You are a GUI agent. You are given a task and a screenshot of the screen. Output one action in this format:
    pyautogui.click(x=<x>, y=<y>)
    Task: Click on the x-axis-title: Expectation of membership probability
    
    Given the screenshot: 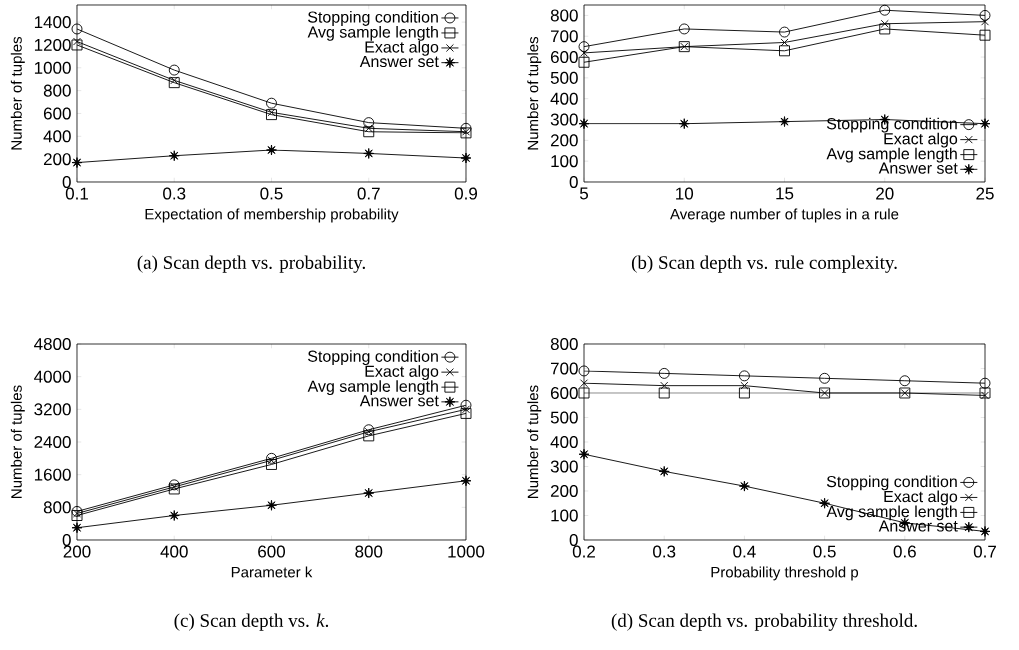 What is the action you would take?
    pyautogui.click(x=272, y=215)
    